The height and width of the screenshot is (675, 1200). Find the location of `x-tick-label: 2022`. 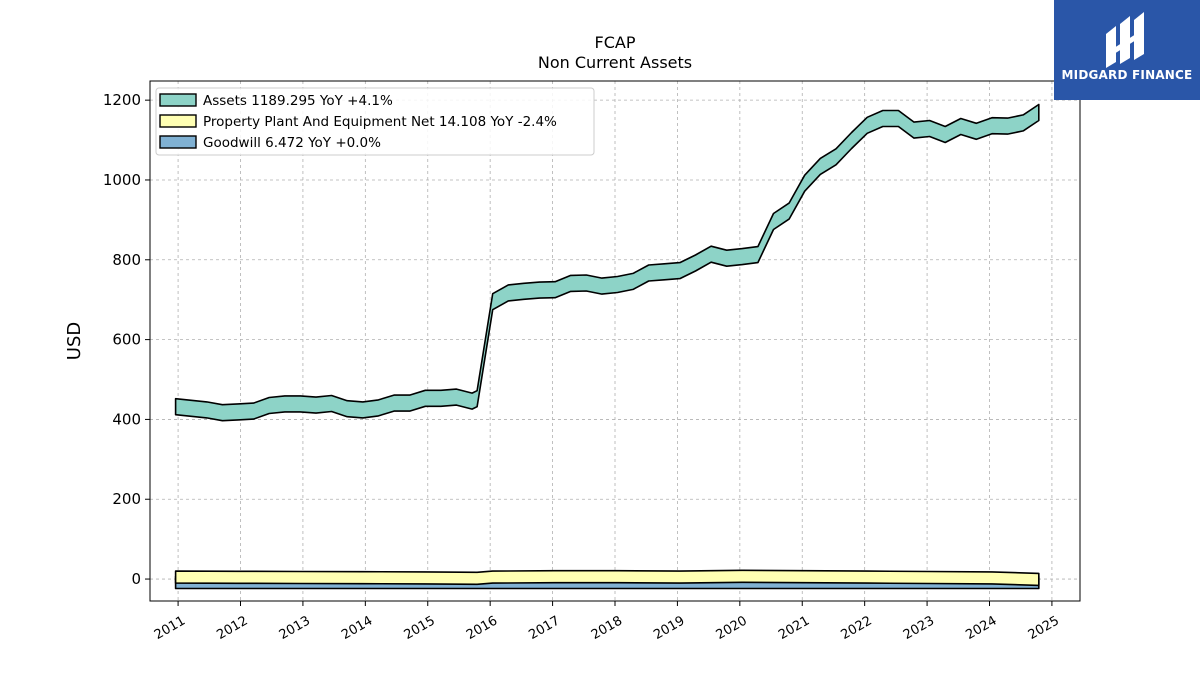

x-tick-label: 2022 is located at coordinates (857, 628).